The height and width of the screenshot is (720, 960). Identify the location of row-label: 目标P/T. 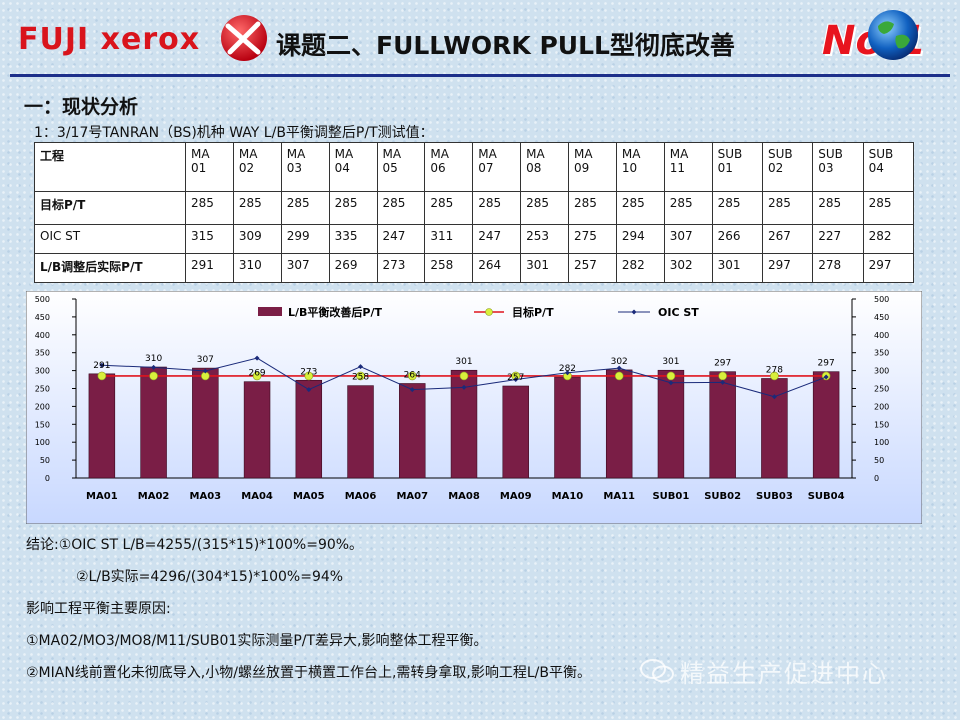
(110, 208).